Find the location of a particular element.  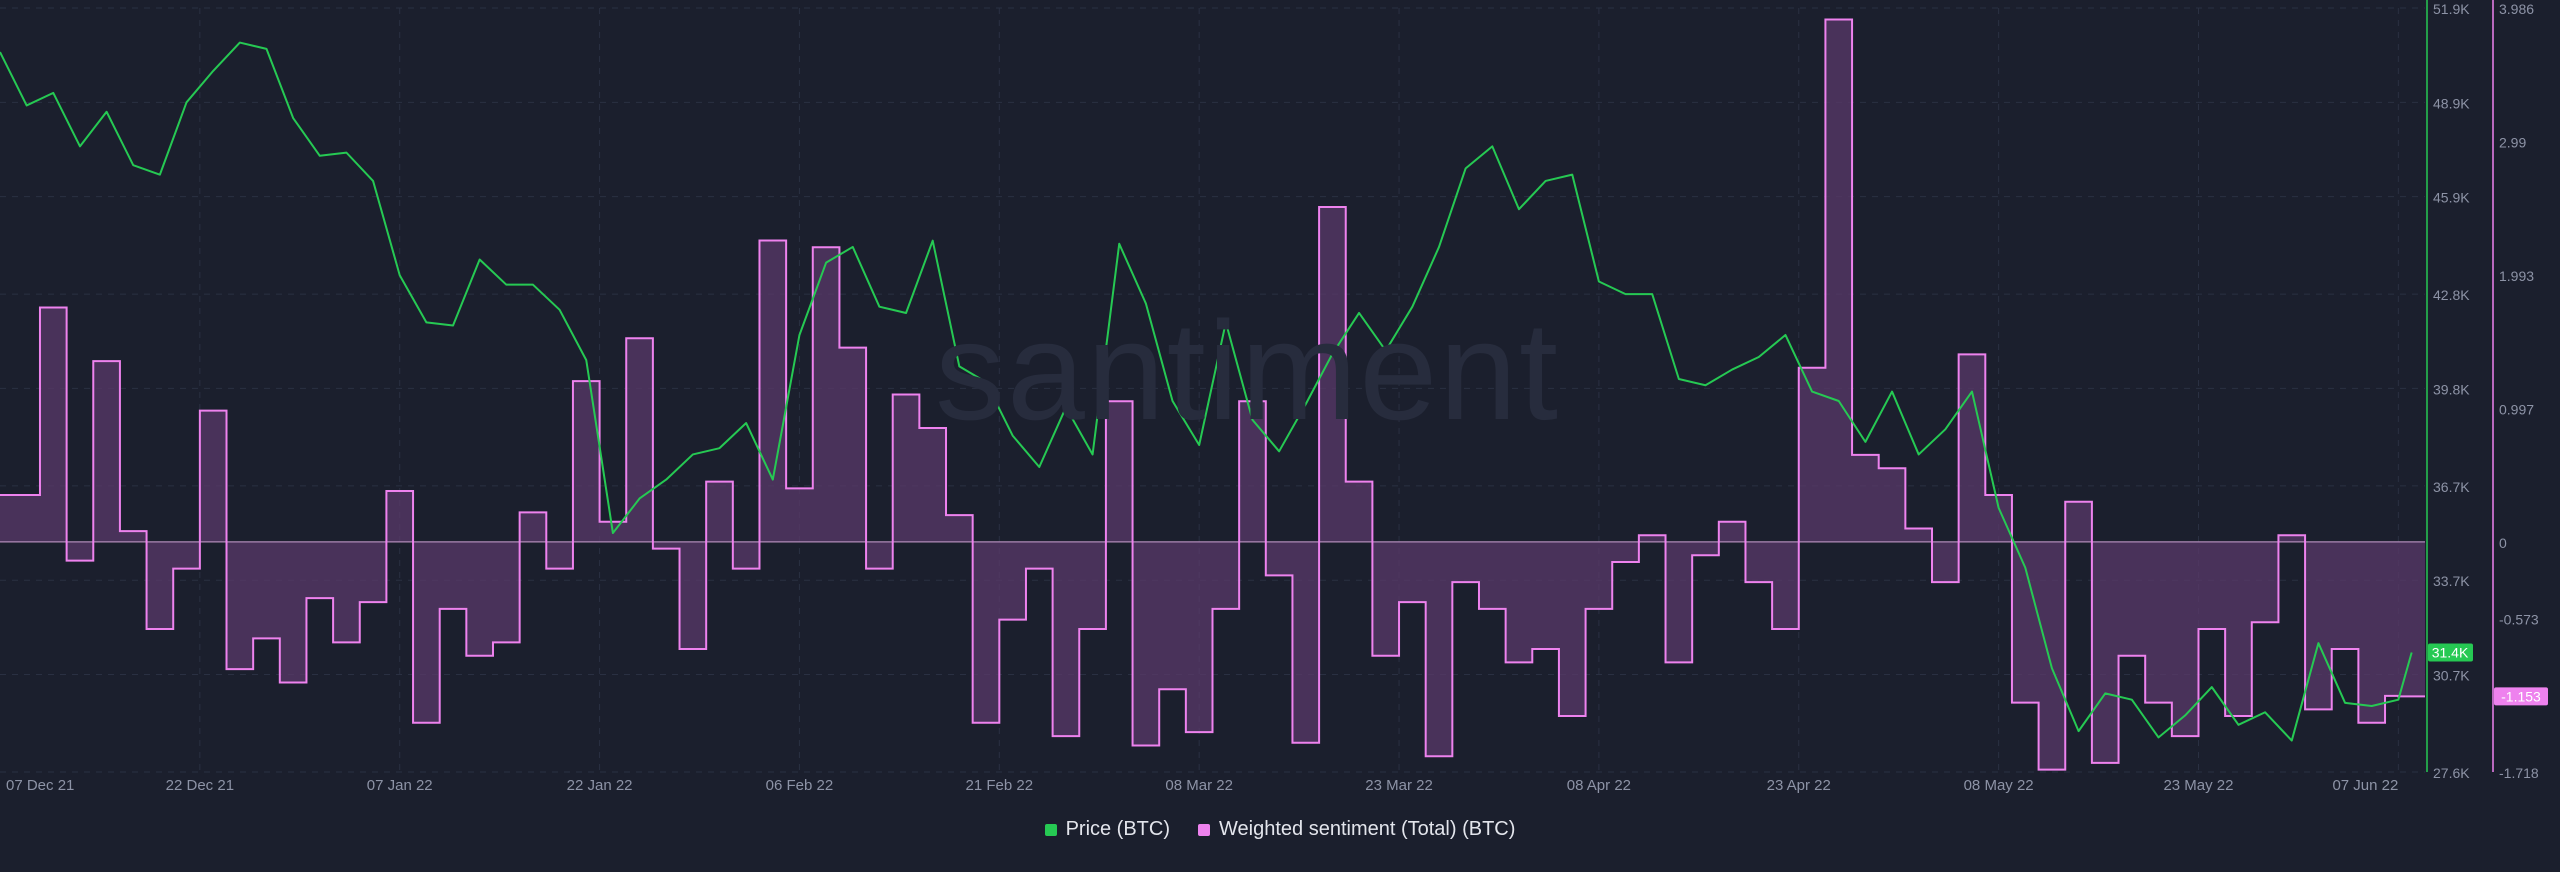

sentiment-current-badge is located at coordinates (2521, 696).